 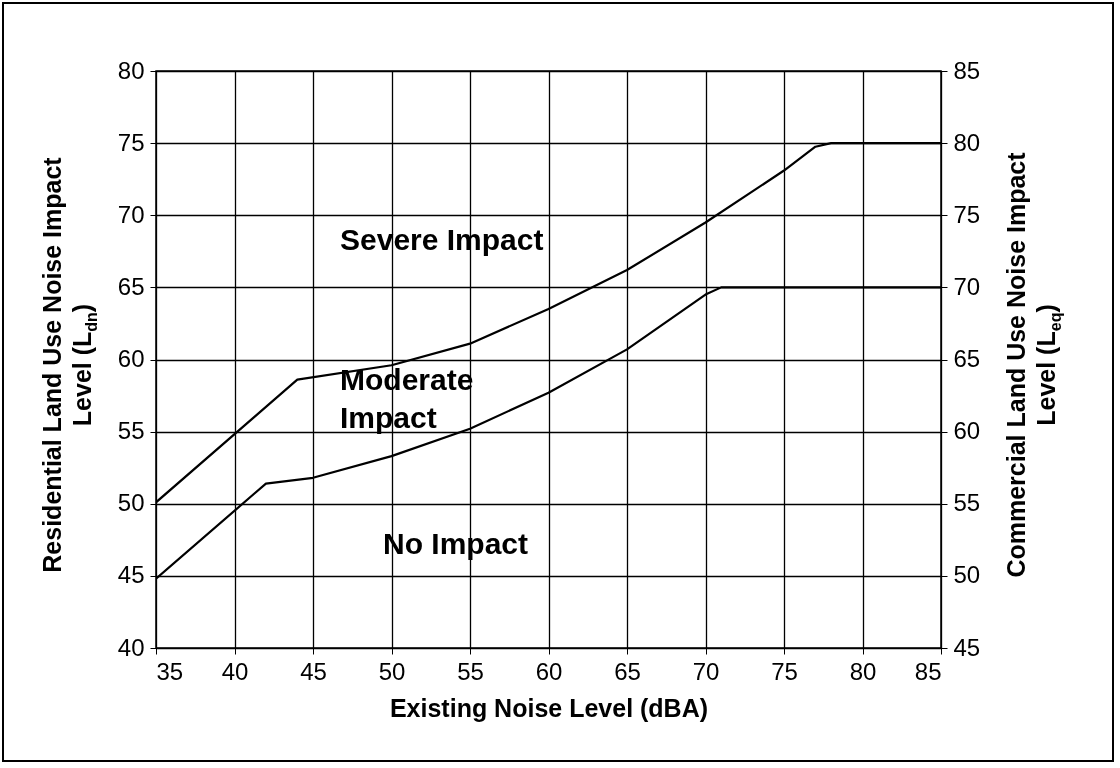 I want to click on y-tick-label: 55, so click(x=131, y=431).